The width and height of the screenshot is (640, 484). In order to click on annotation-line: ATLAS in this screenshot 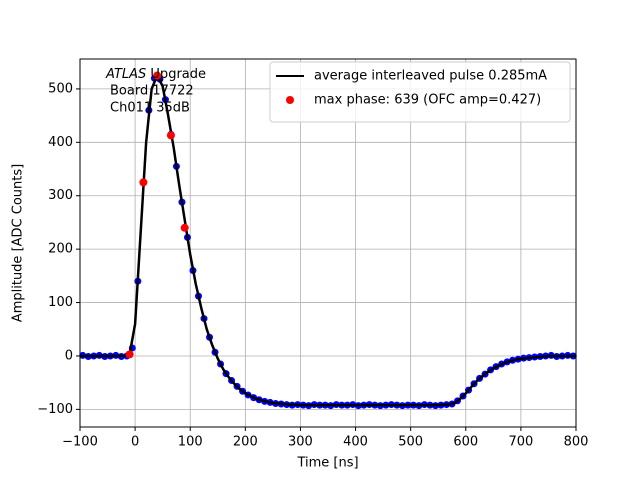, I will do `click(125, 74)`.